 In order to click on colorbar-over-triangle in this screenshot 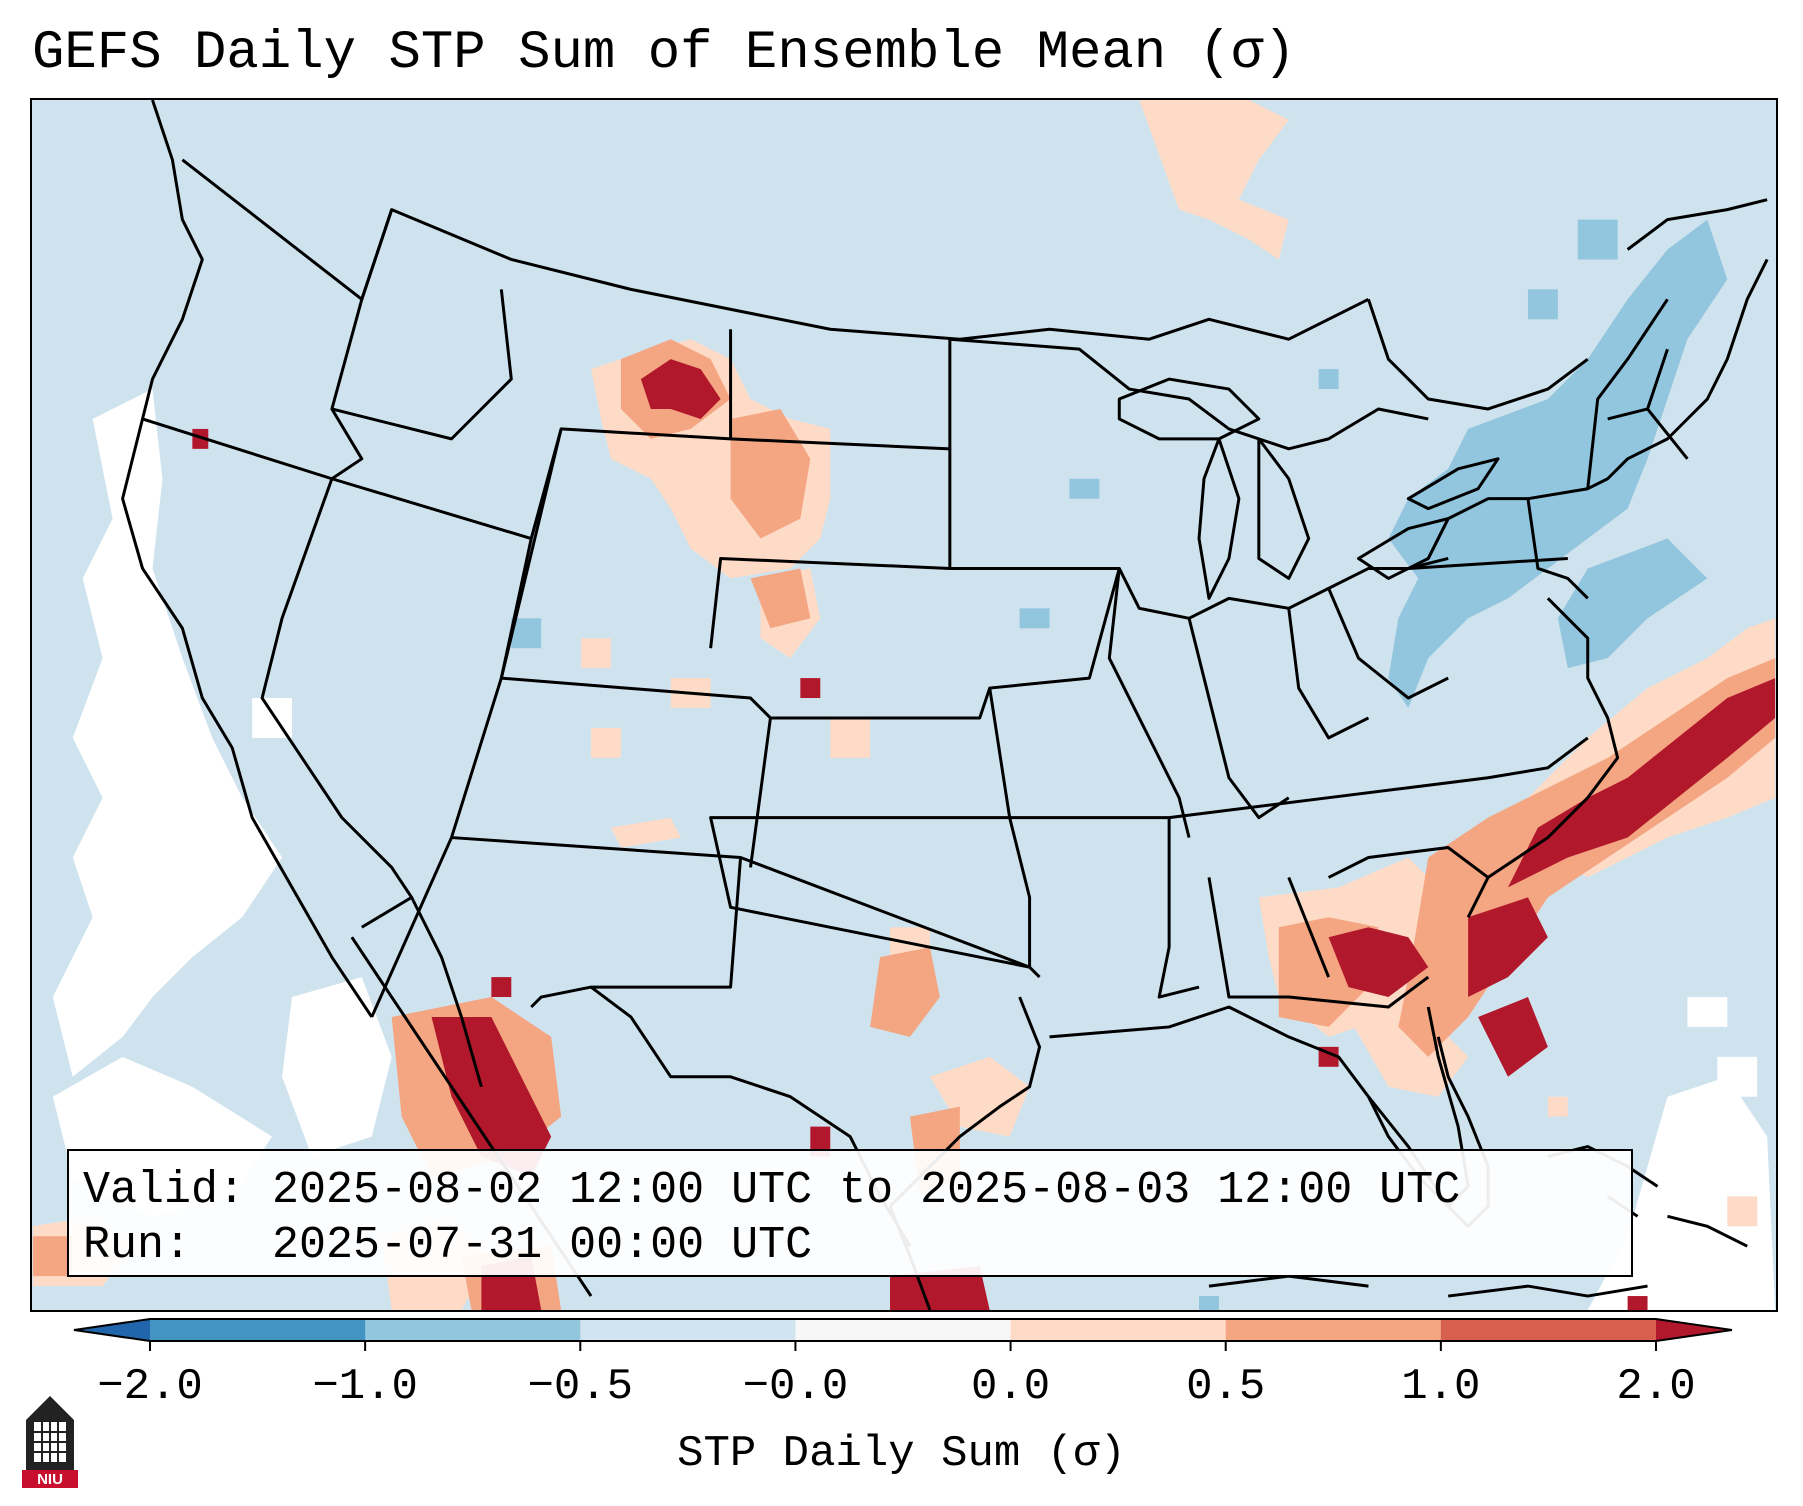, I will do `click(1694, 1330)`.